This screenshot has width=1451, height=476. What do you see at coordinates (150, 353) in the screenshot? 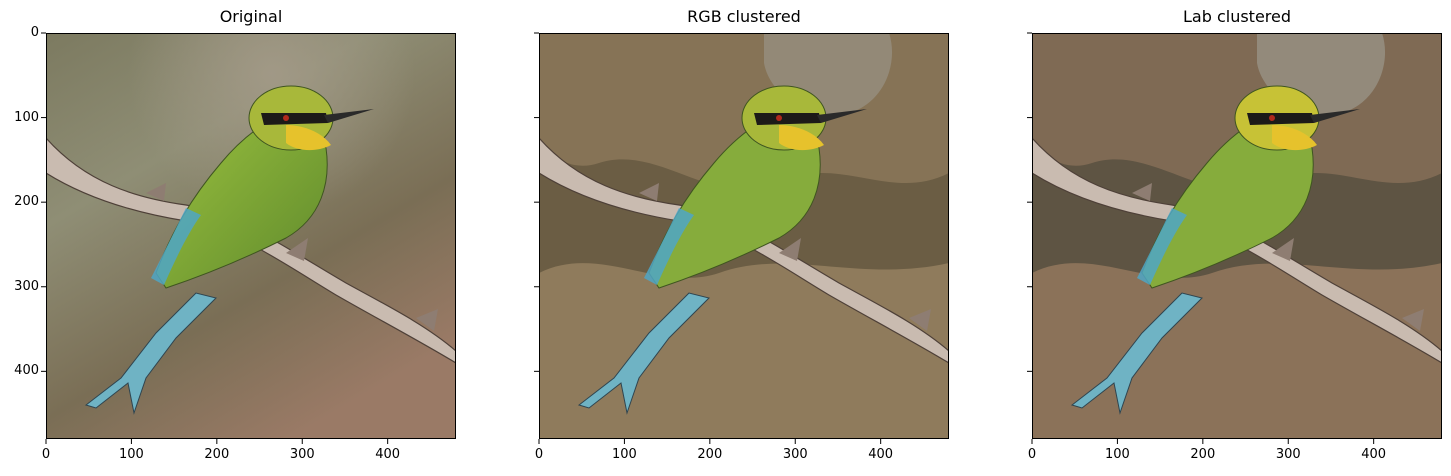
I see `panel-original-bird-tail` at bounding box center [150, 353].